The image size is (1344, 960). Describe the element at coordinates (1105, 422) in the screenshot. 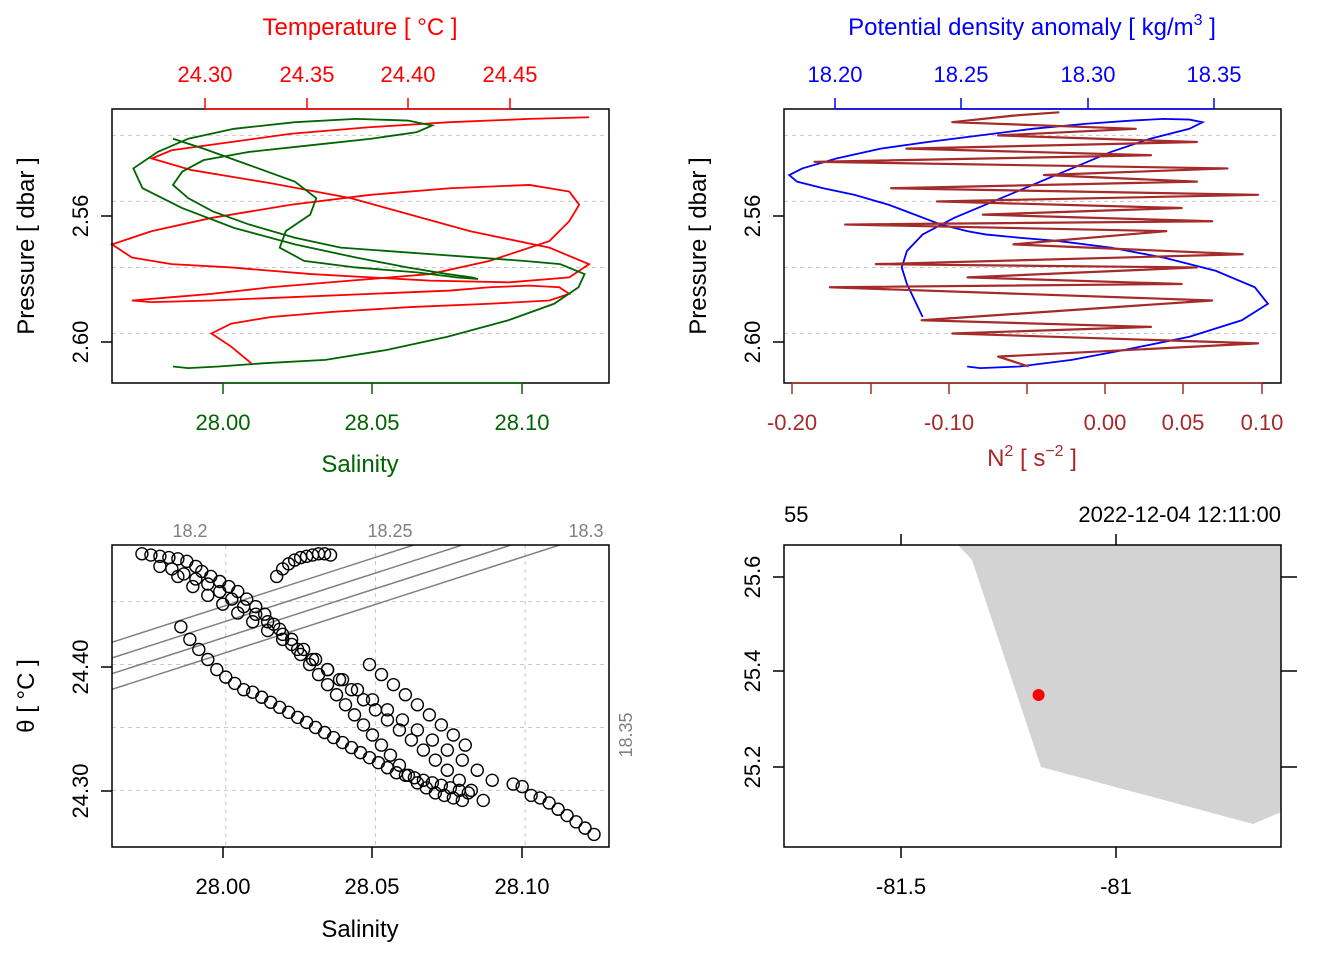

I see `n2-tick-label: 0.00` at that location.